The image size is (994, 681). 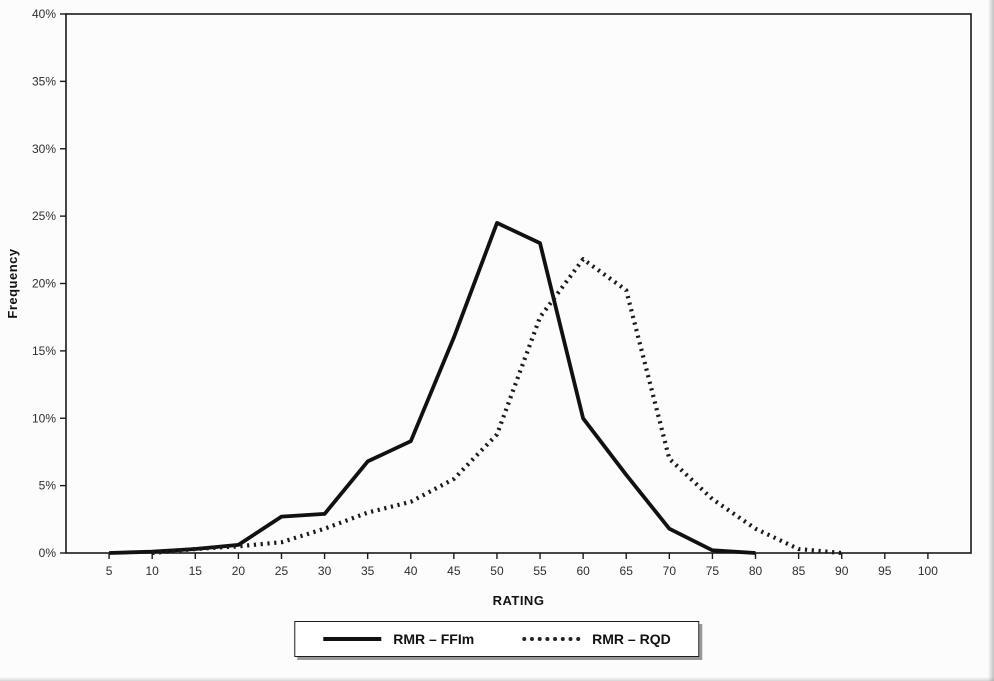 I want to click on legend-label-rmr-rqd: RMR – RQD, so click(x=631, y=639).